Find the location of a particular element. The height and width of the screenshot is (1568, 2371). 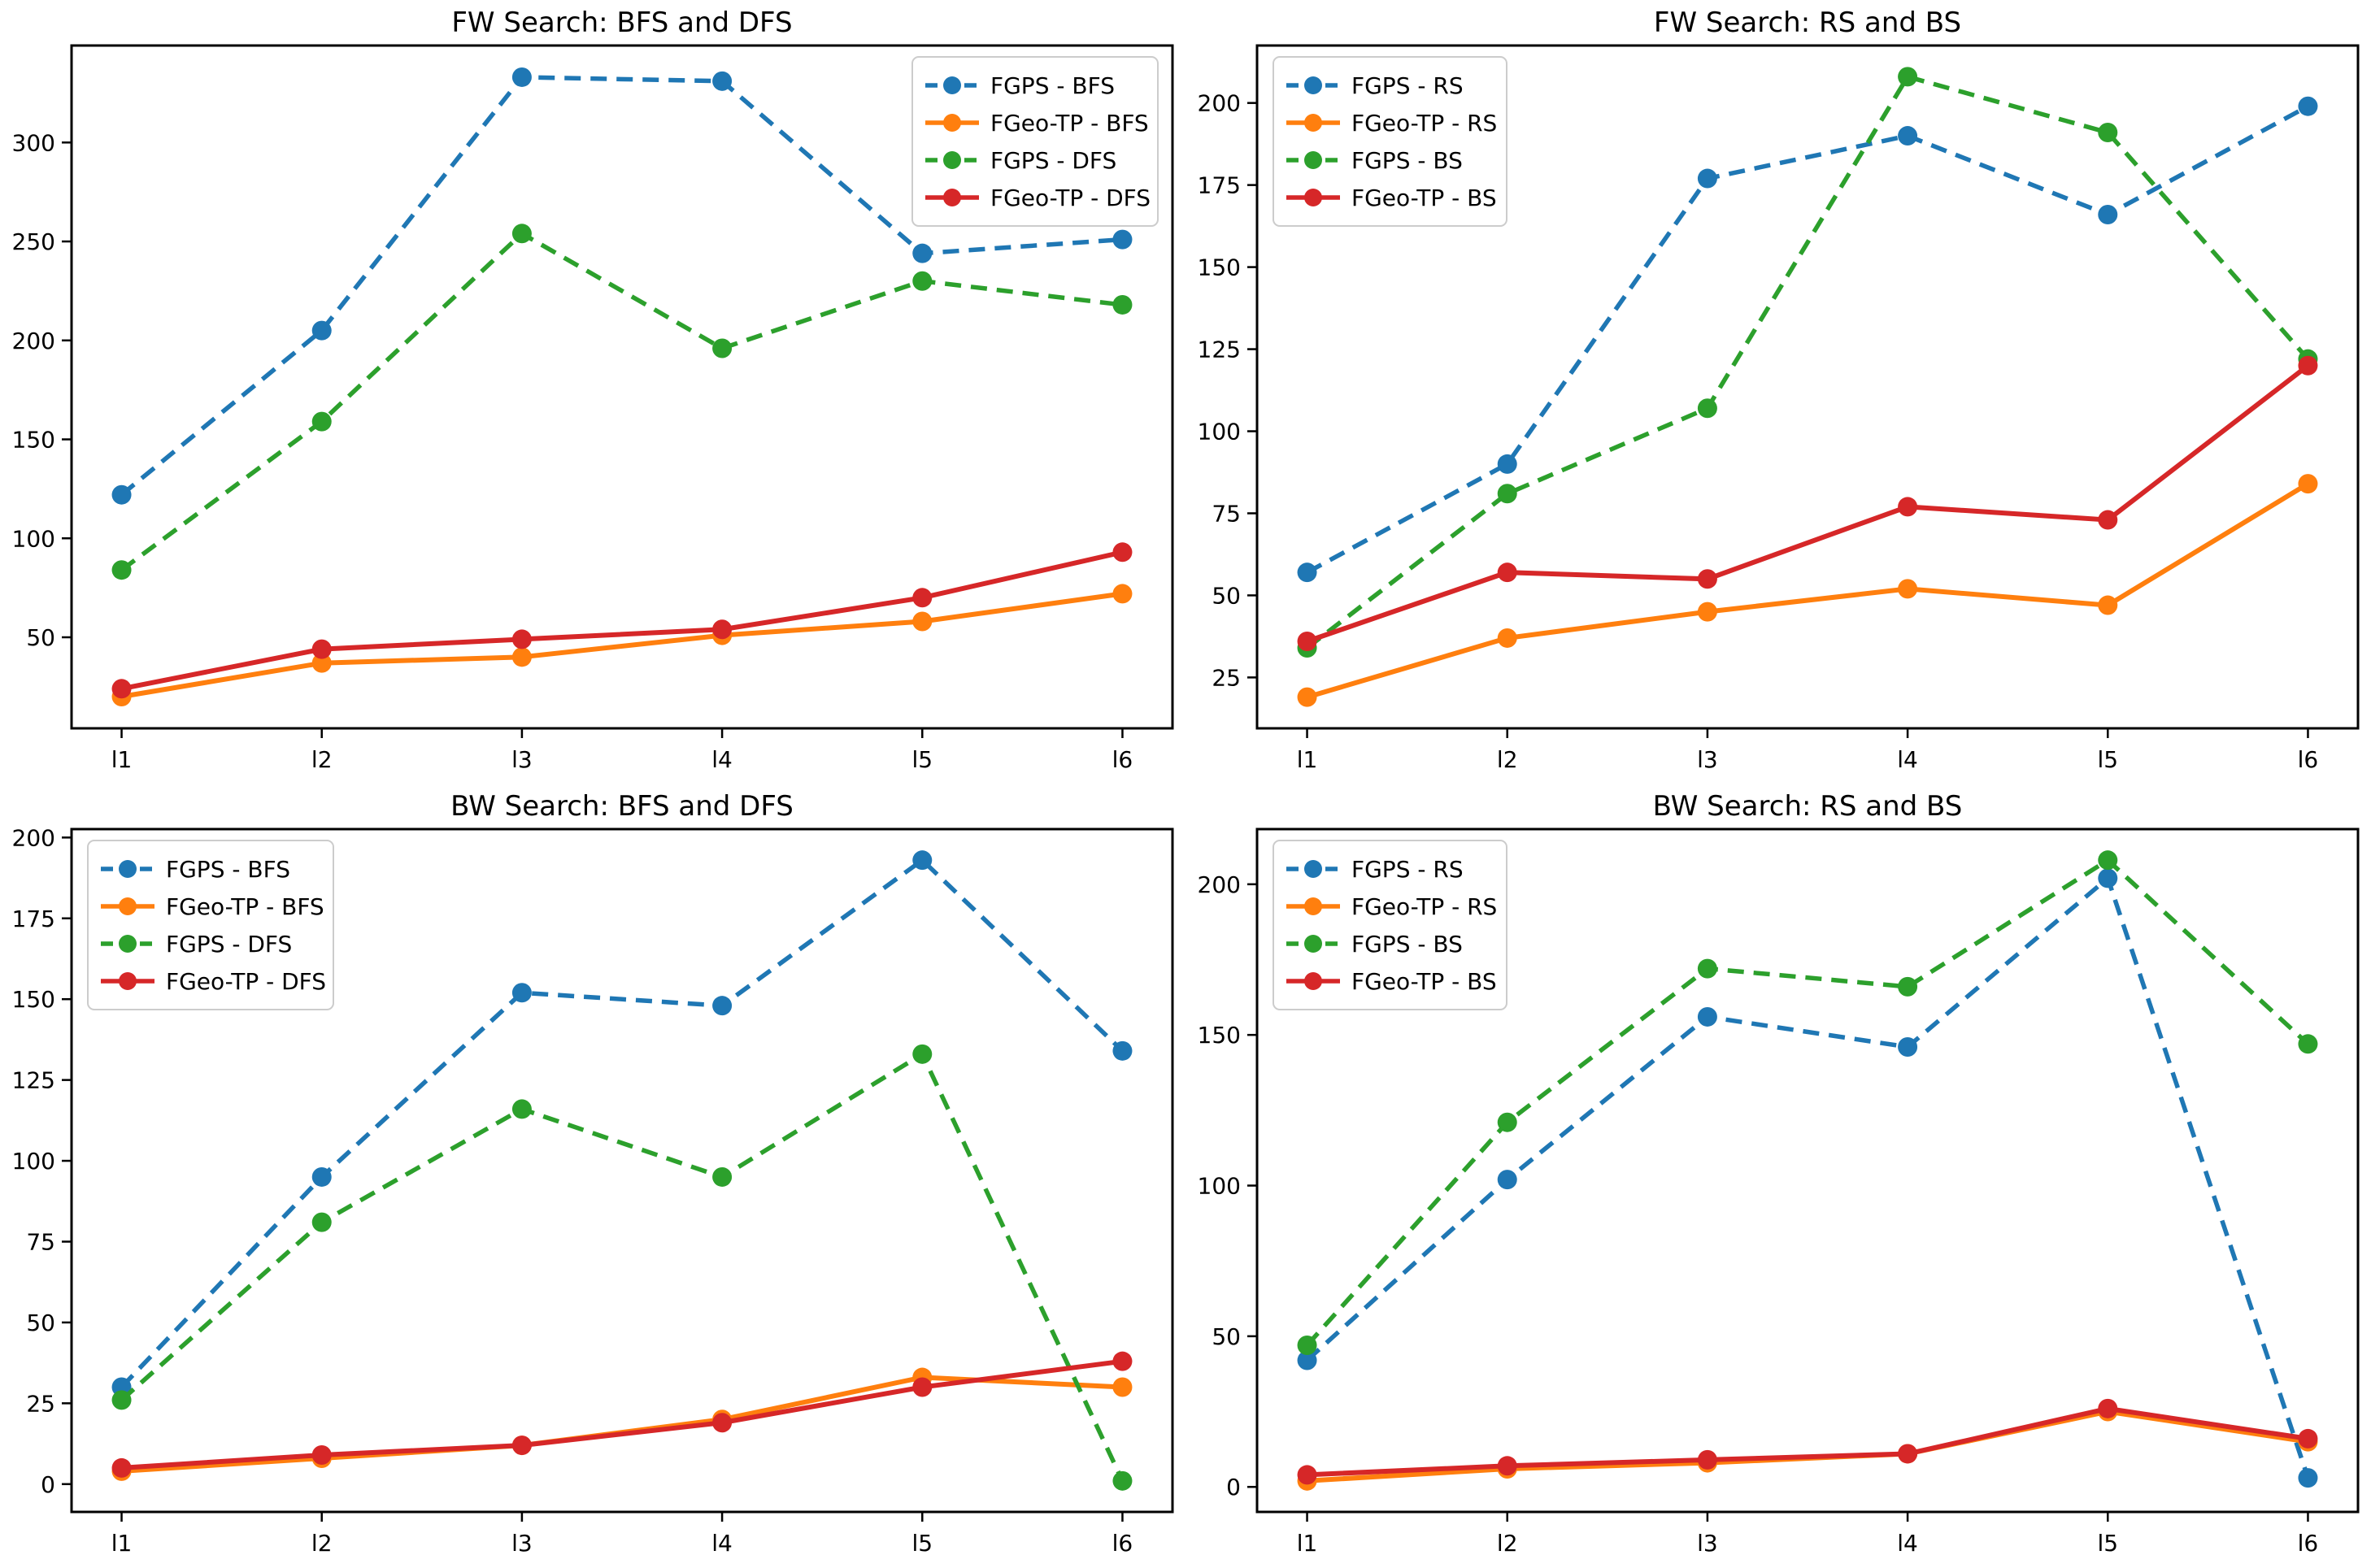

legend-sample-marker-FGeo-TP - BFS is located at coordinates (952, 123).